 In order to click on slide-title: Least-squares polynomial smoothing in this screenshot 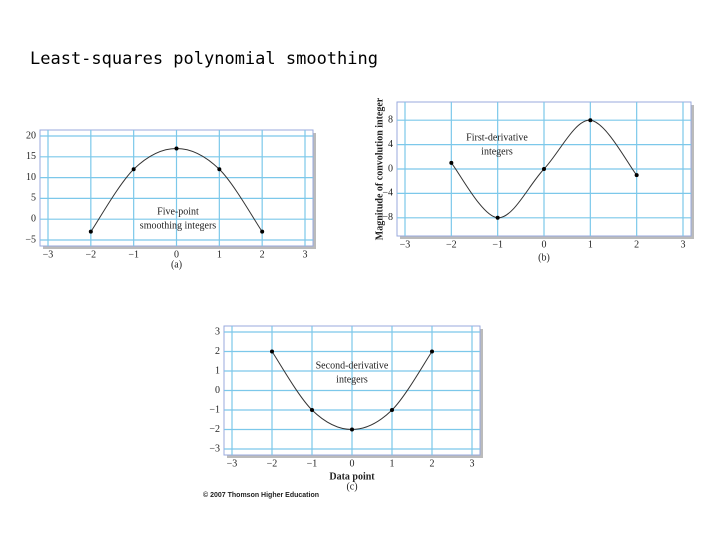, I will do `click(204, 59)`.